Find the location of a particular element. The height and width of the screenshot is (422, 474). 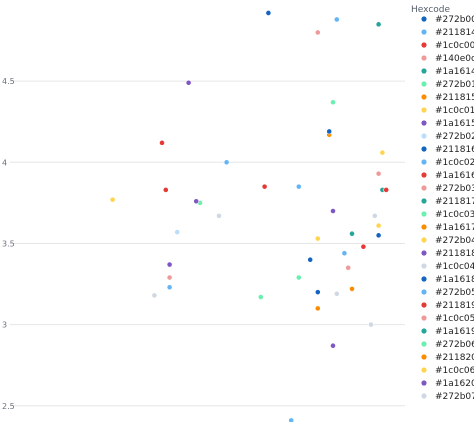

legend-label: #211817 is located at coordinates (454, 202).